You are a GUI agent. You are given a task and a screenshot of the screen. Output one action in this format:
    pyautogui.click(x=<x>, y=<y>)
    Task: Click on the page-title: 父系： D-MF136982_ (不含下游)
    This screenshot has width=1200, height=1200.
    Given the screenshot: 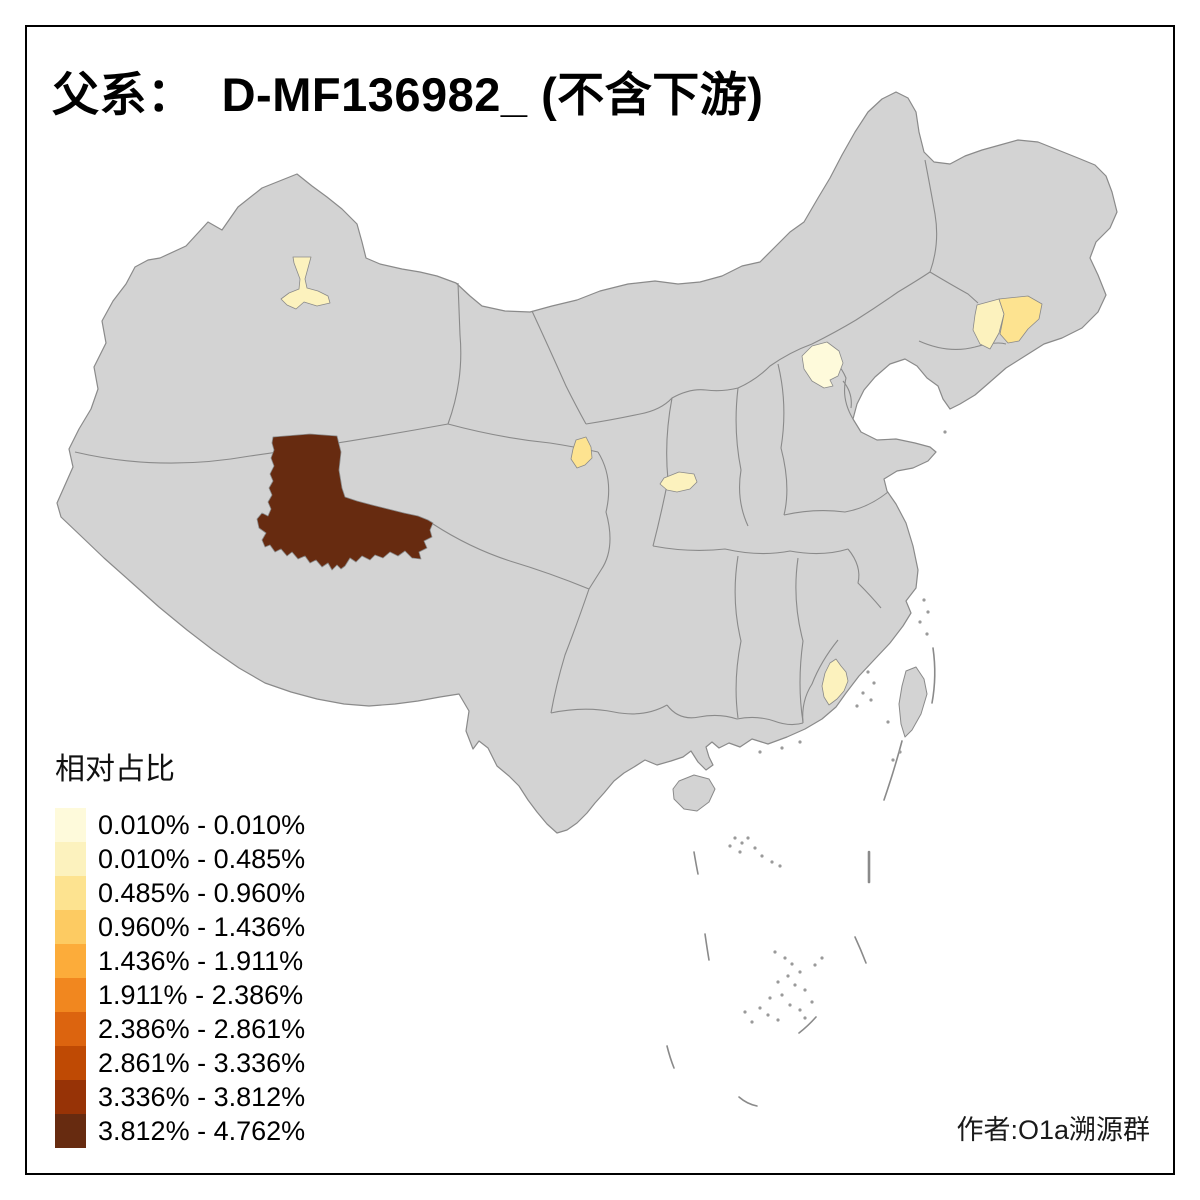 What is the action you would take?
    pyautogui.click(x=408, y=94)
    